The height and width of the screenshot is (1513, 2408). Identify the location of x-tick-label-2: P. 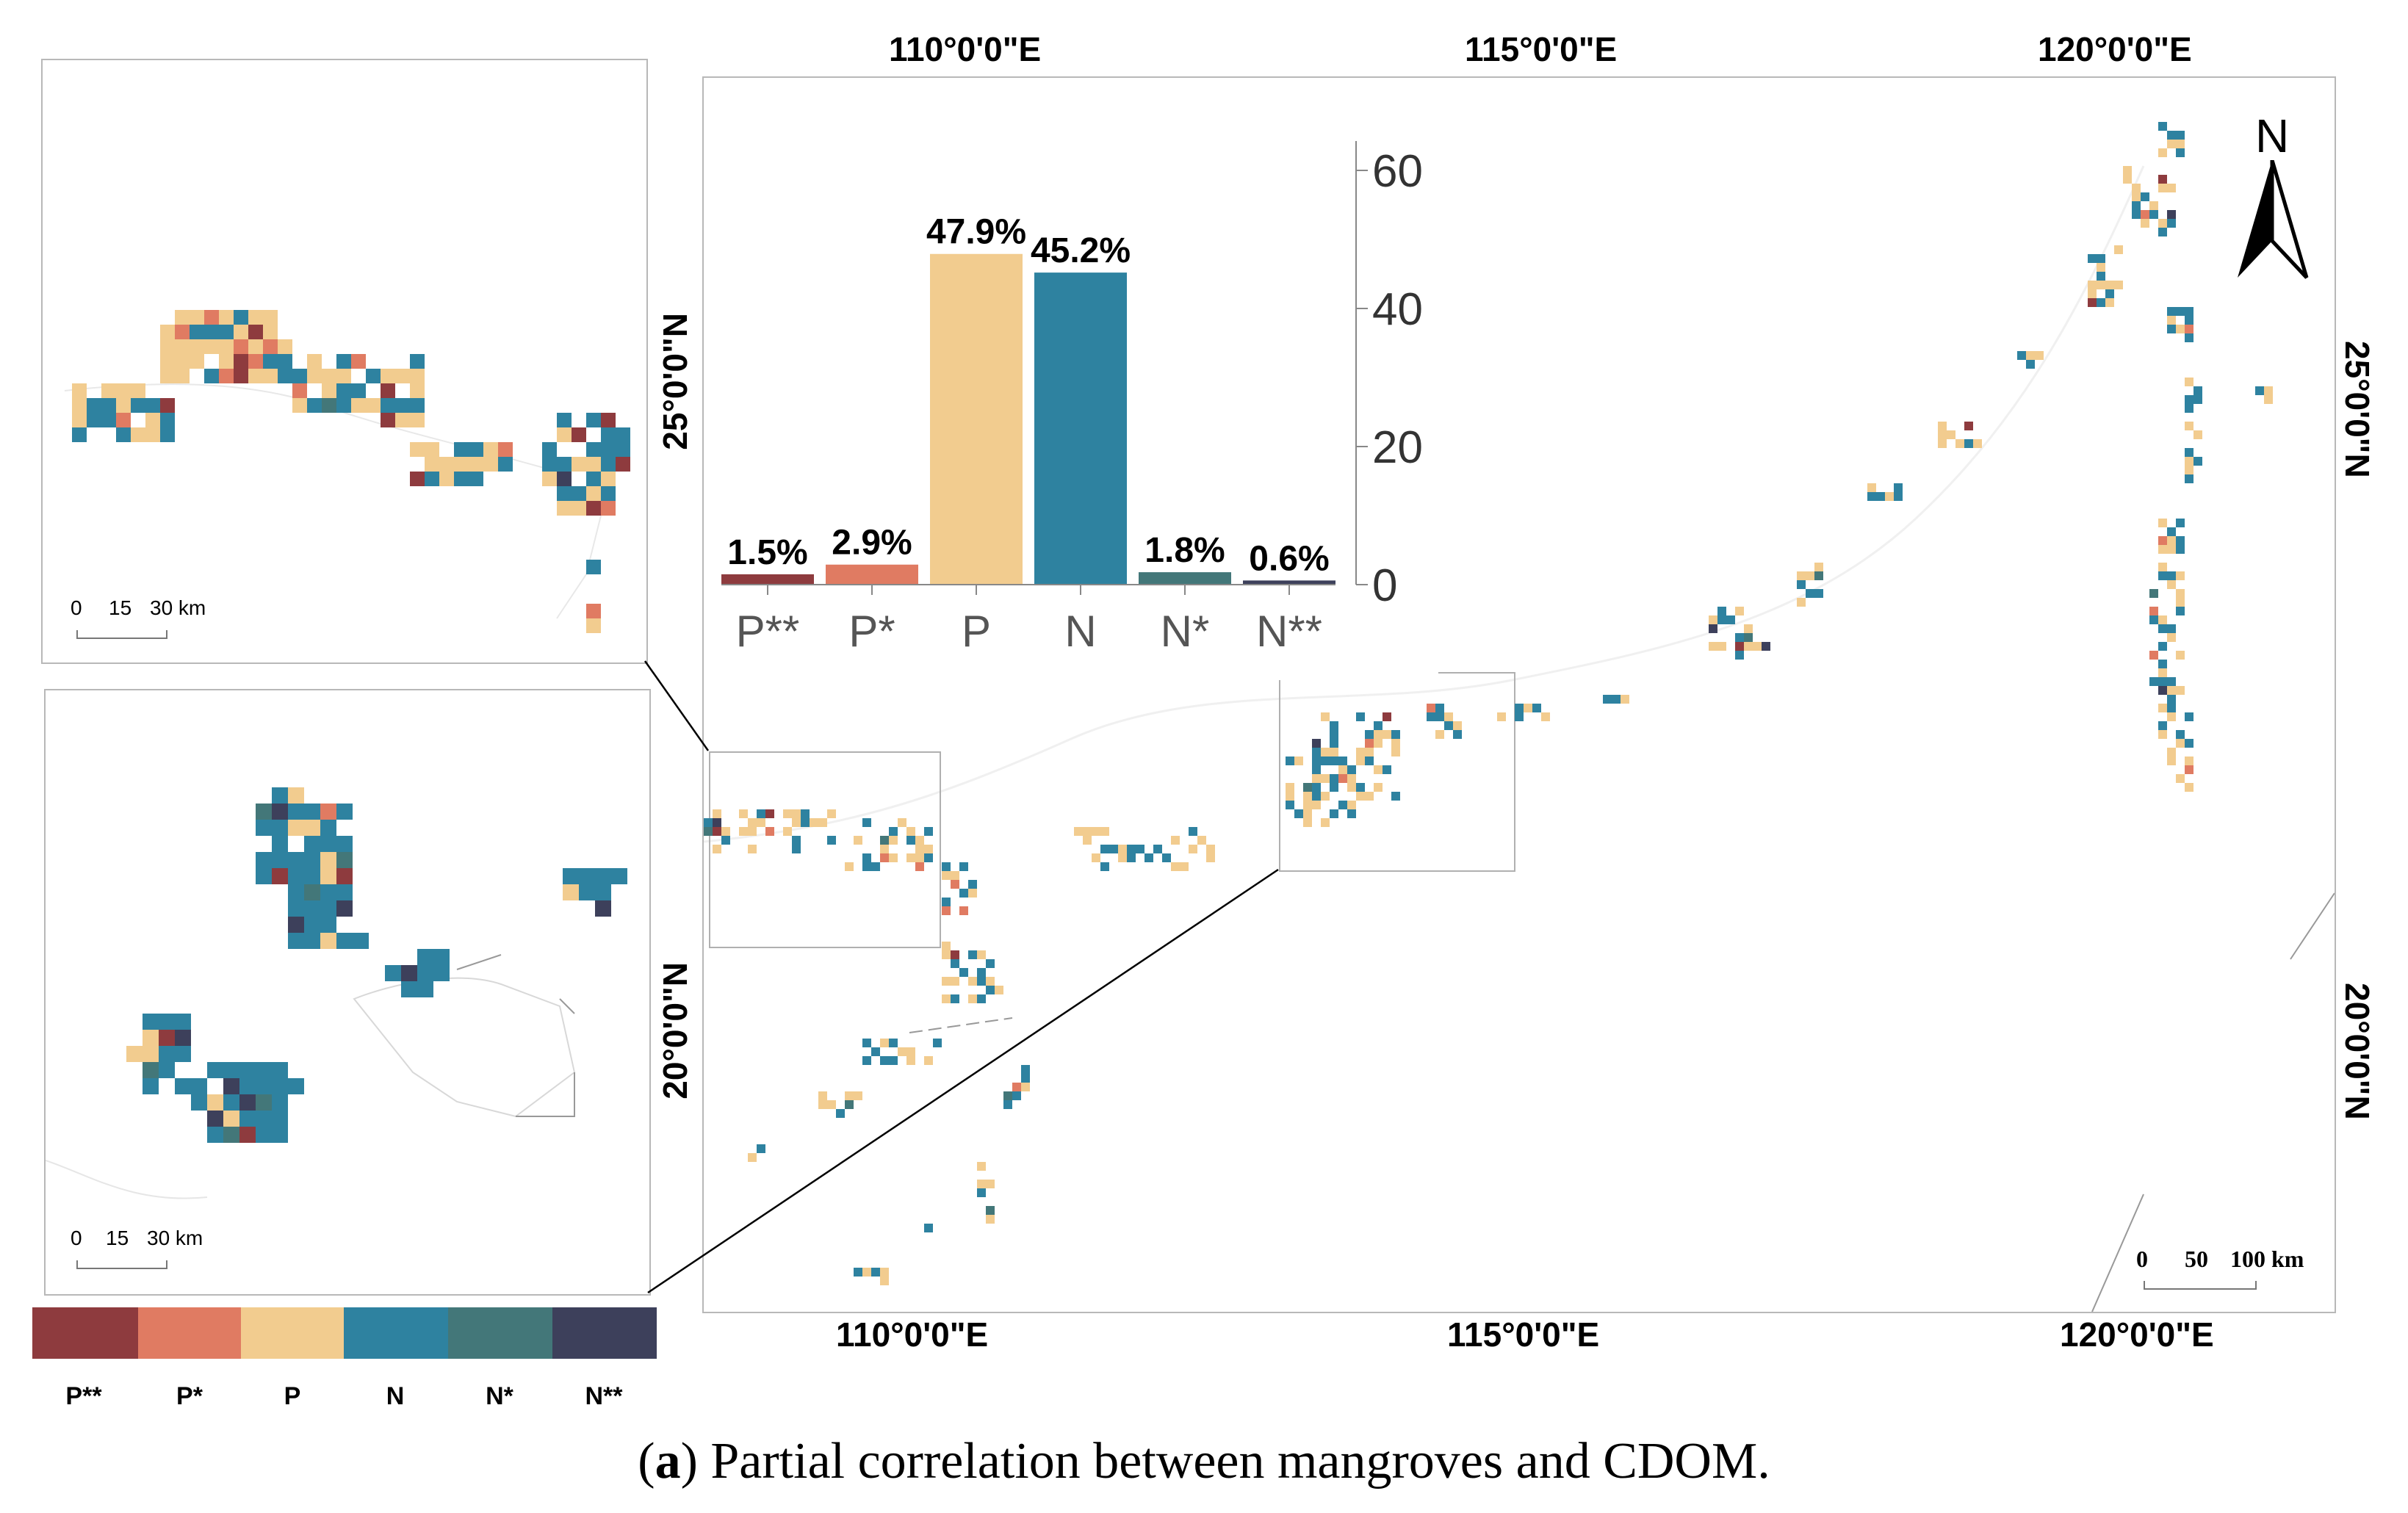
(976, 631).